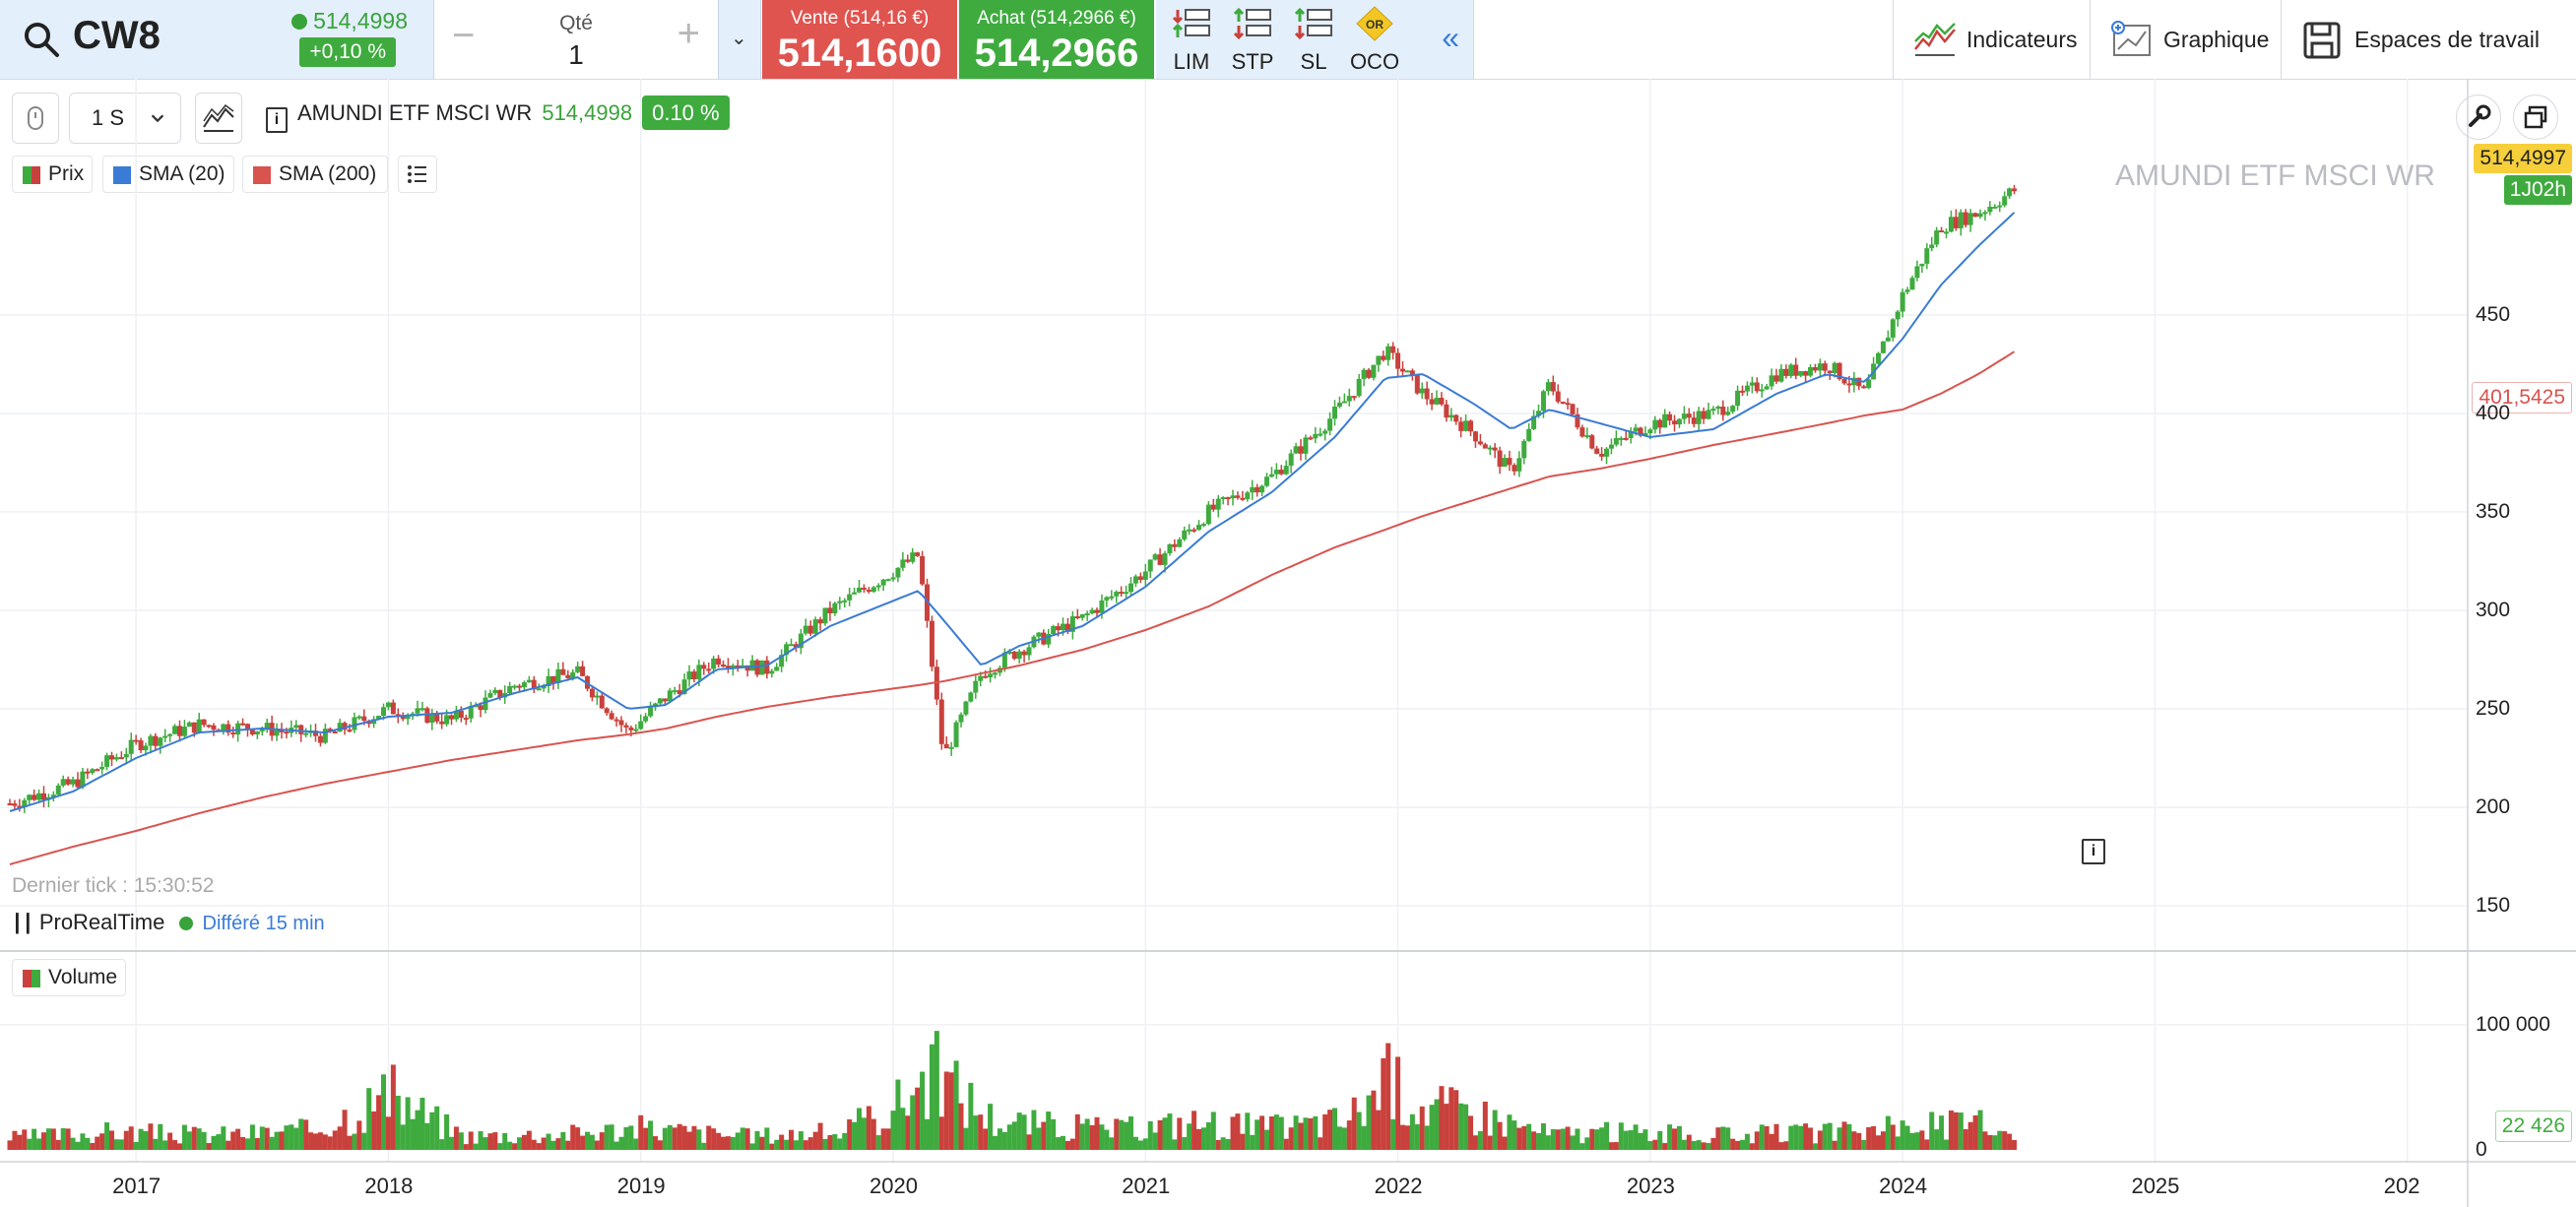 Image resolution: width=2576 pixels, height=1207 pixels. What do you see at coordinates (464, 35) in the screenshot?
I see `qty-minus-button: −` at bounding box center [464, 35].